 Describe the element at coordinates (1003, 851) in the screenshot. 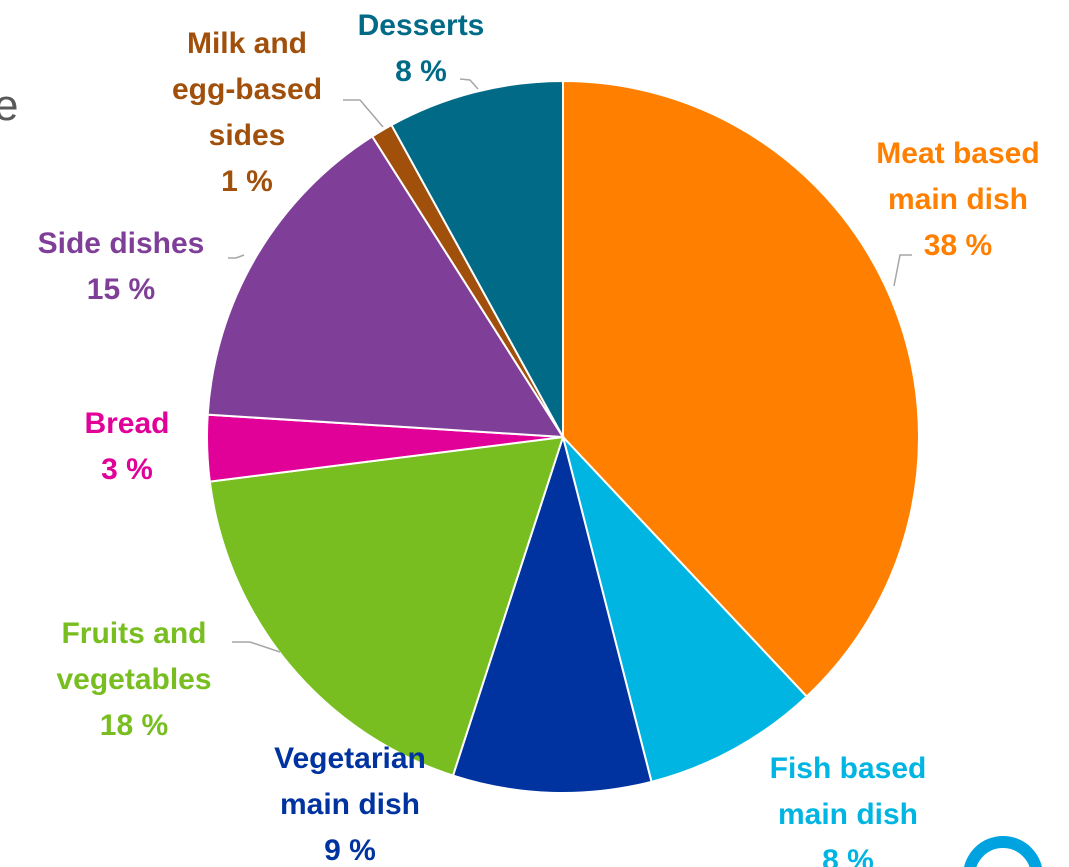

I see `corner-logo-icon` at that location.